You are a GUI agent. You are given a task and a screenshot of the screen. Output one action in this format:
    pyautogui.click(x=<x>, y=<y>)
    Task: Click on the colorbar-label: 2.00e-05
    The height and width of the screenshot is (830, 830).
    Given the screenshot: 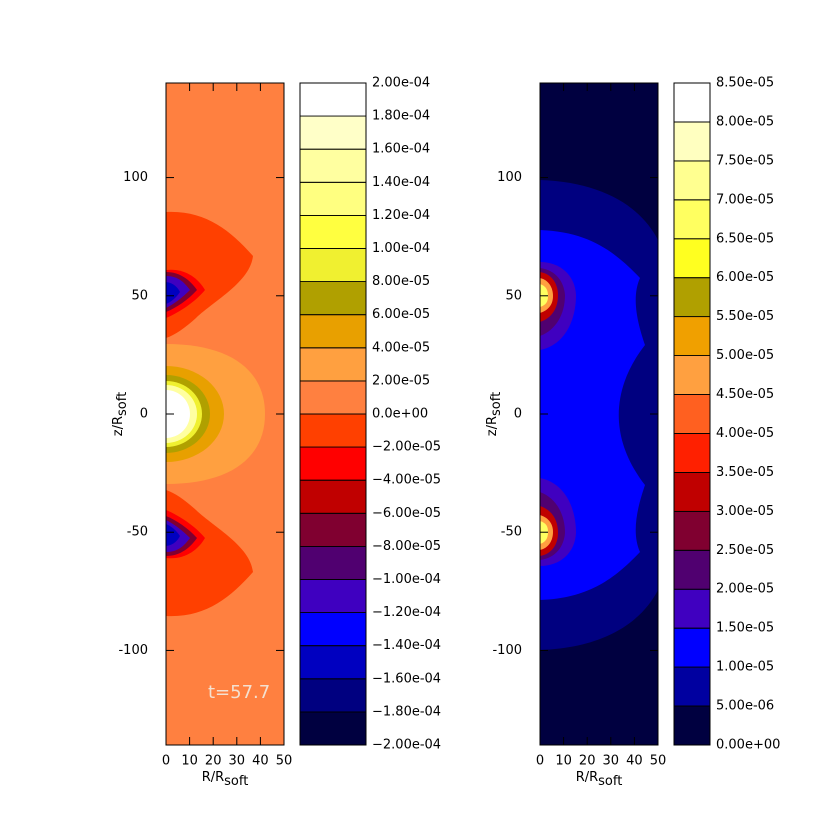 What is the action you would take?
    pyautogui.click(x=745, y=589)
    